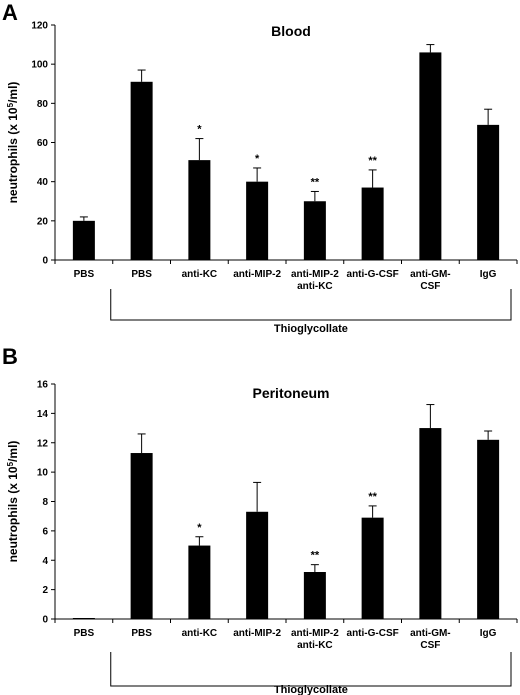 This screenshot has width=520, height=695. What do you see at coordinates (43, 385) in the screenshot?
I see `y-tick-label: 16` at bounding box center [43, 385].